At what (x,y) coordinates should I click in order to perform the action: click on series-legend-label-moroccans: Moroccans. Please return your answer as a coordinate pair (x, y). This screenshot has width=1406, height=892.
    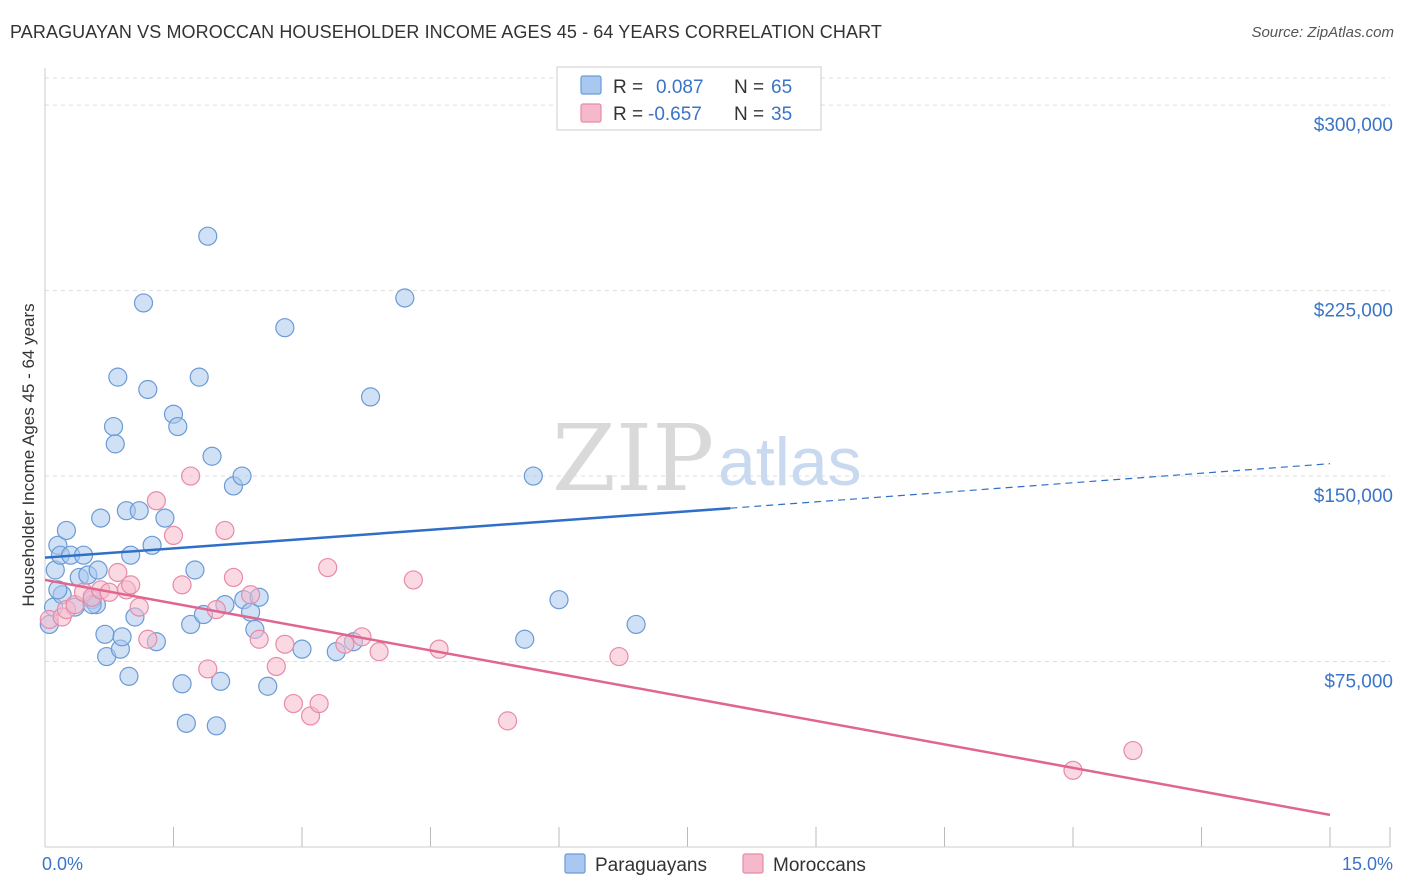
    Looking at the image, I should click on (819, 865).